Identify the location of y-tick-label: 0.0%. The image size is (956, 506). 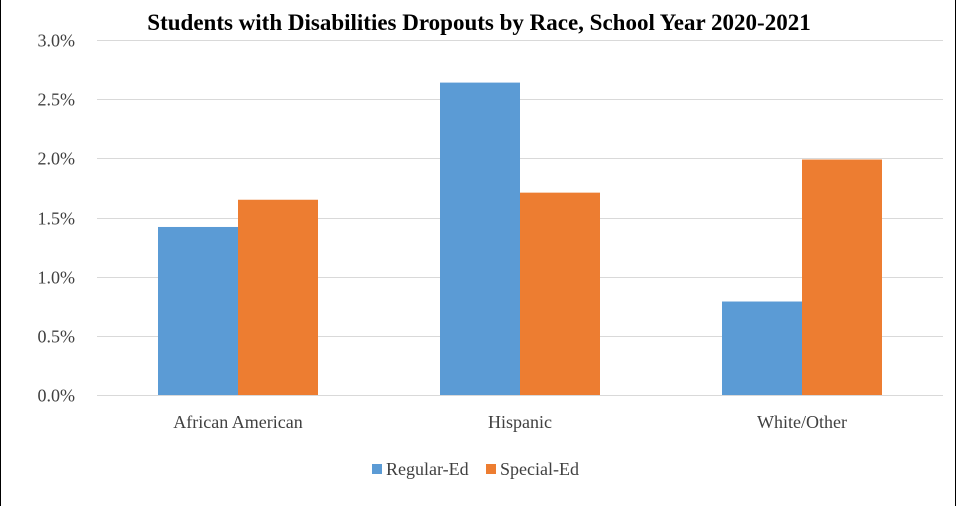
(57, 396).